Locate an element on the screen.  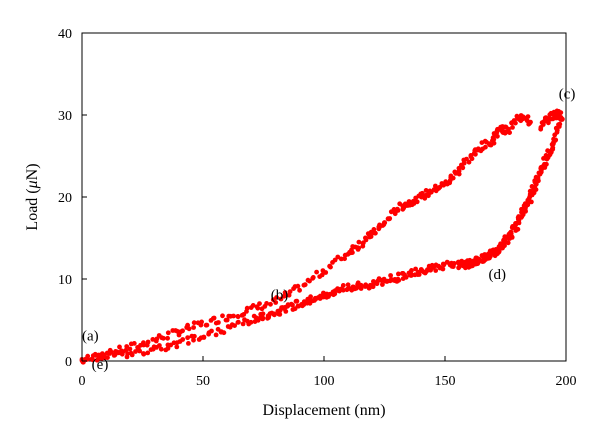
y-tick-label: 10 is located at coordinates (65, 280).